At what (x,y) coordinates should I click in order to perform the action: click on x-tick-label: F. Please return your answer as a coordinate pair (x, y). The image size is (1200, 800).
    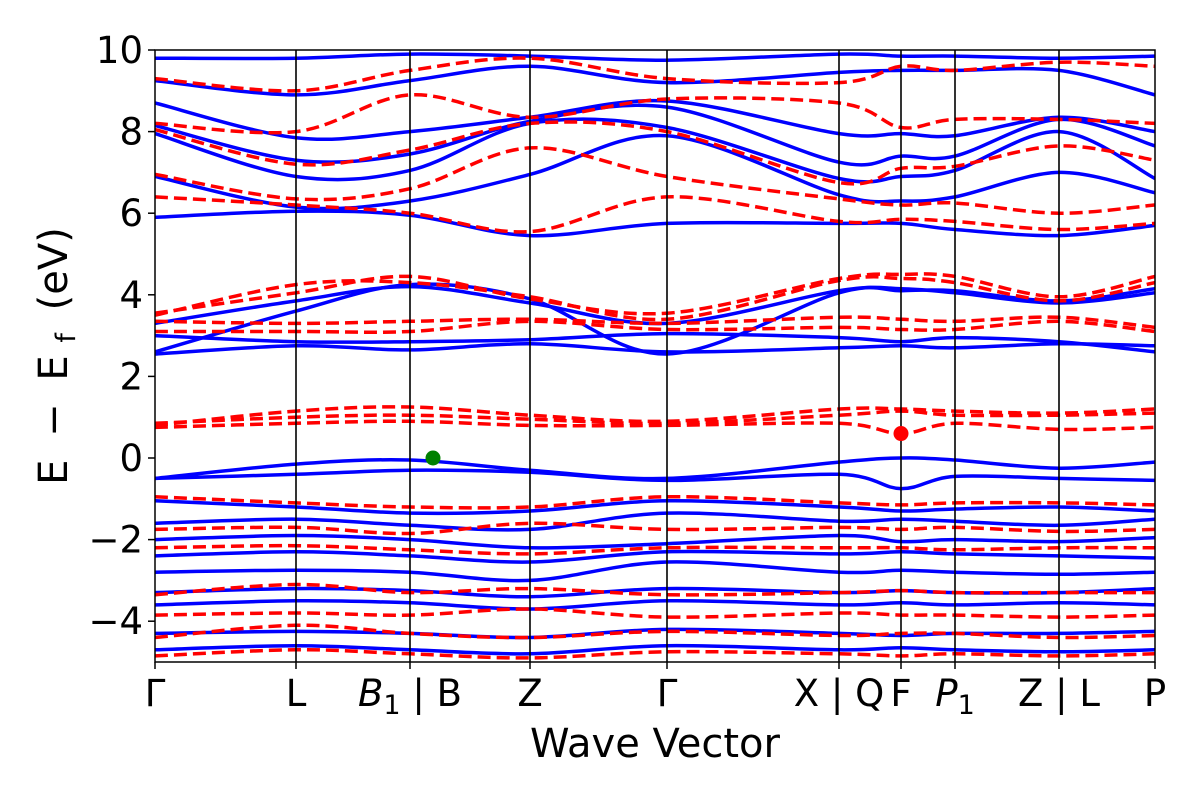
    Looking at the image, I should click on (900, 693).